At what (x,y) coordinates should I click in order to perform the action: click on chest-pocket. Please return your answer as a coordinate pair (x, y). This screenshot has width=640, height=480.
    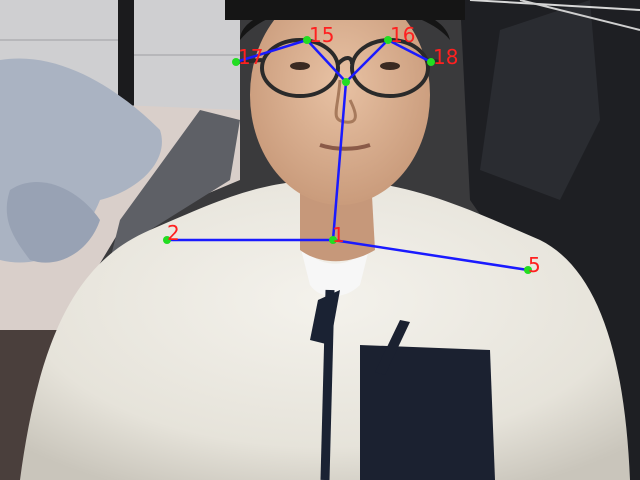
    Looking at the image, I should click on (427, 412).